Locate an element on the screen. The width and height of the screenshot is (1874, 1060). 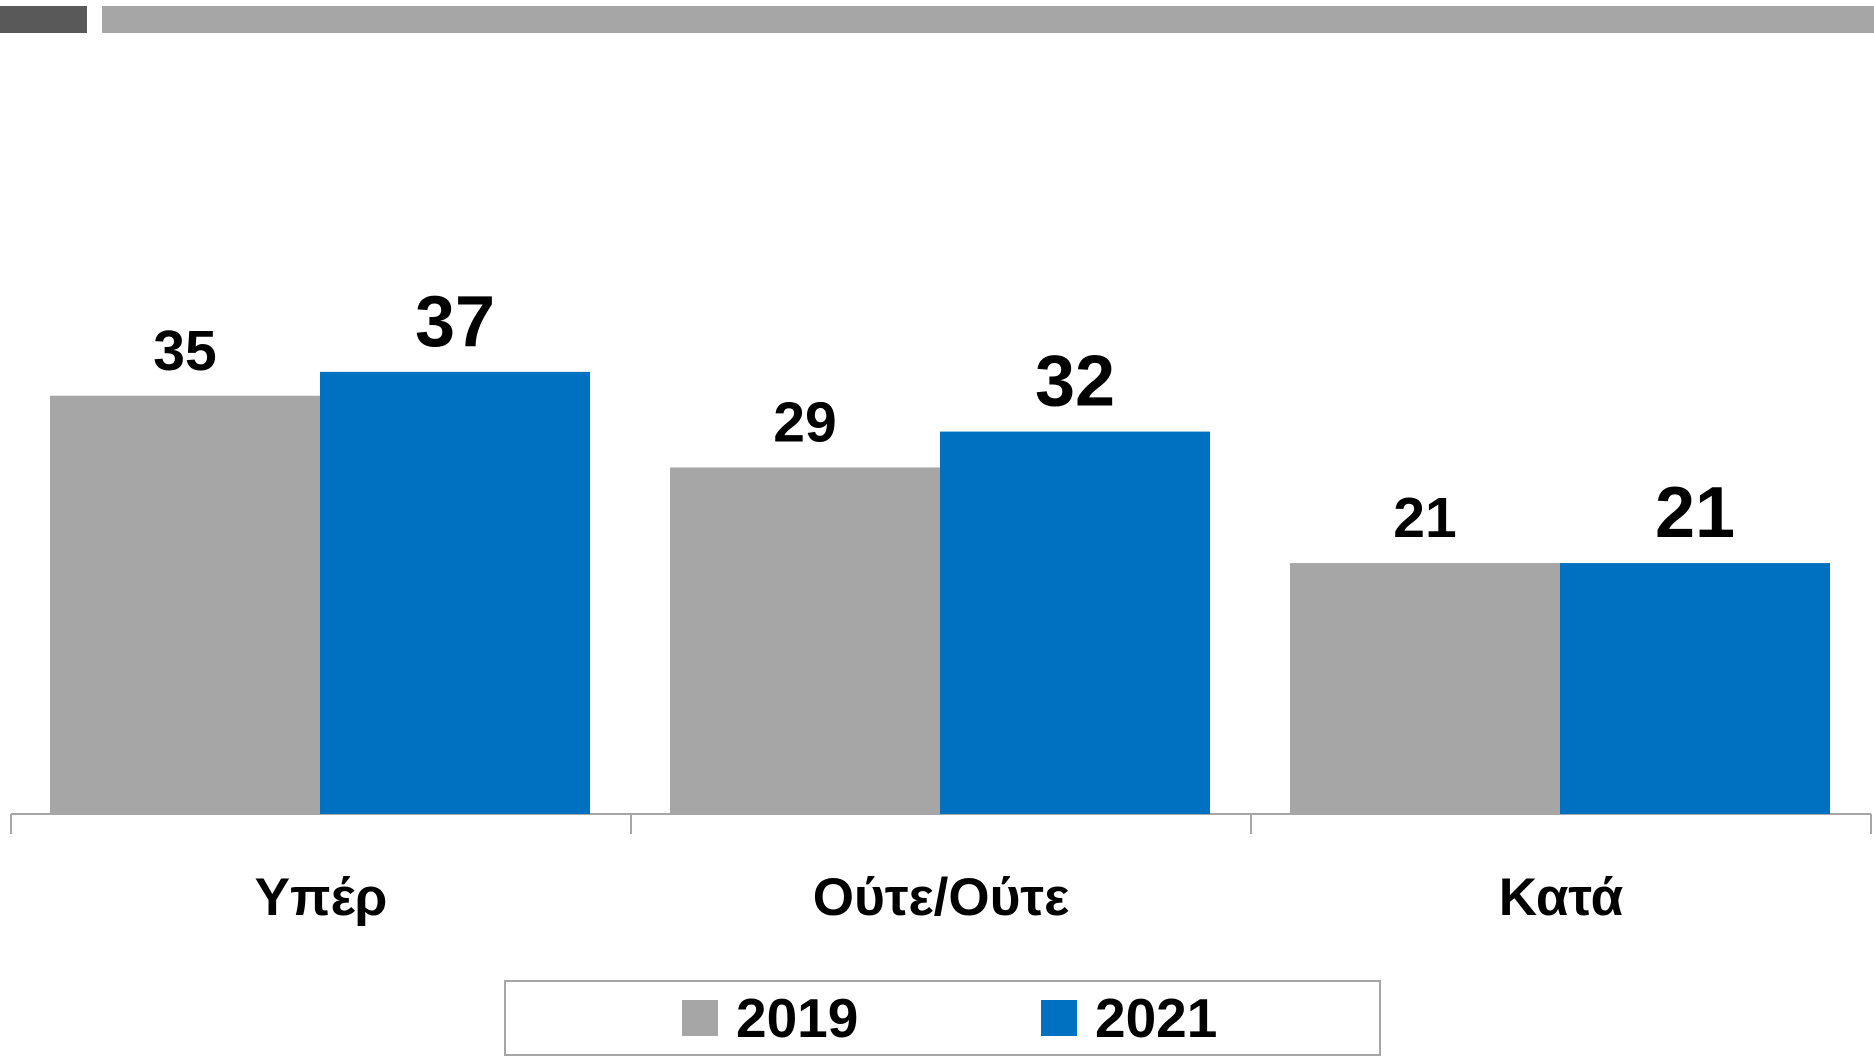
legend-box is located at coordinates (942, 1018).